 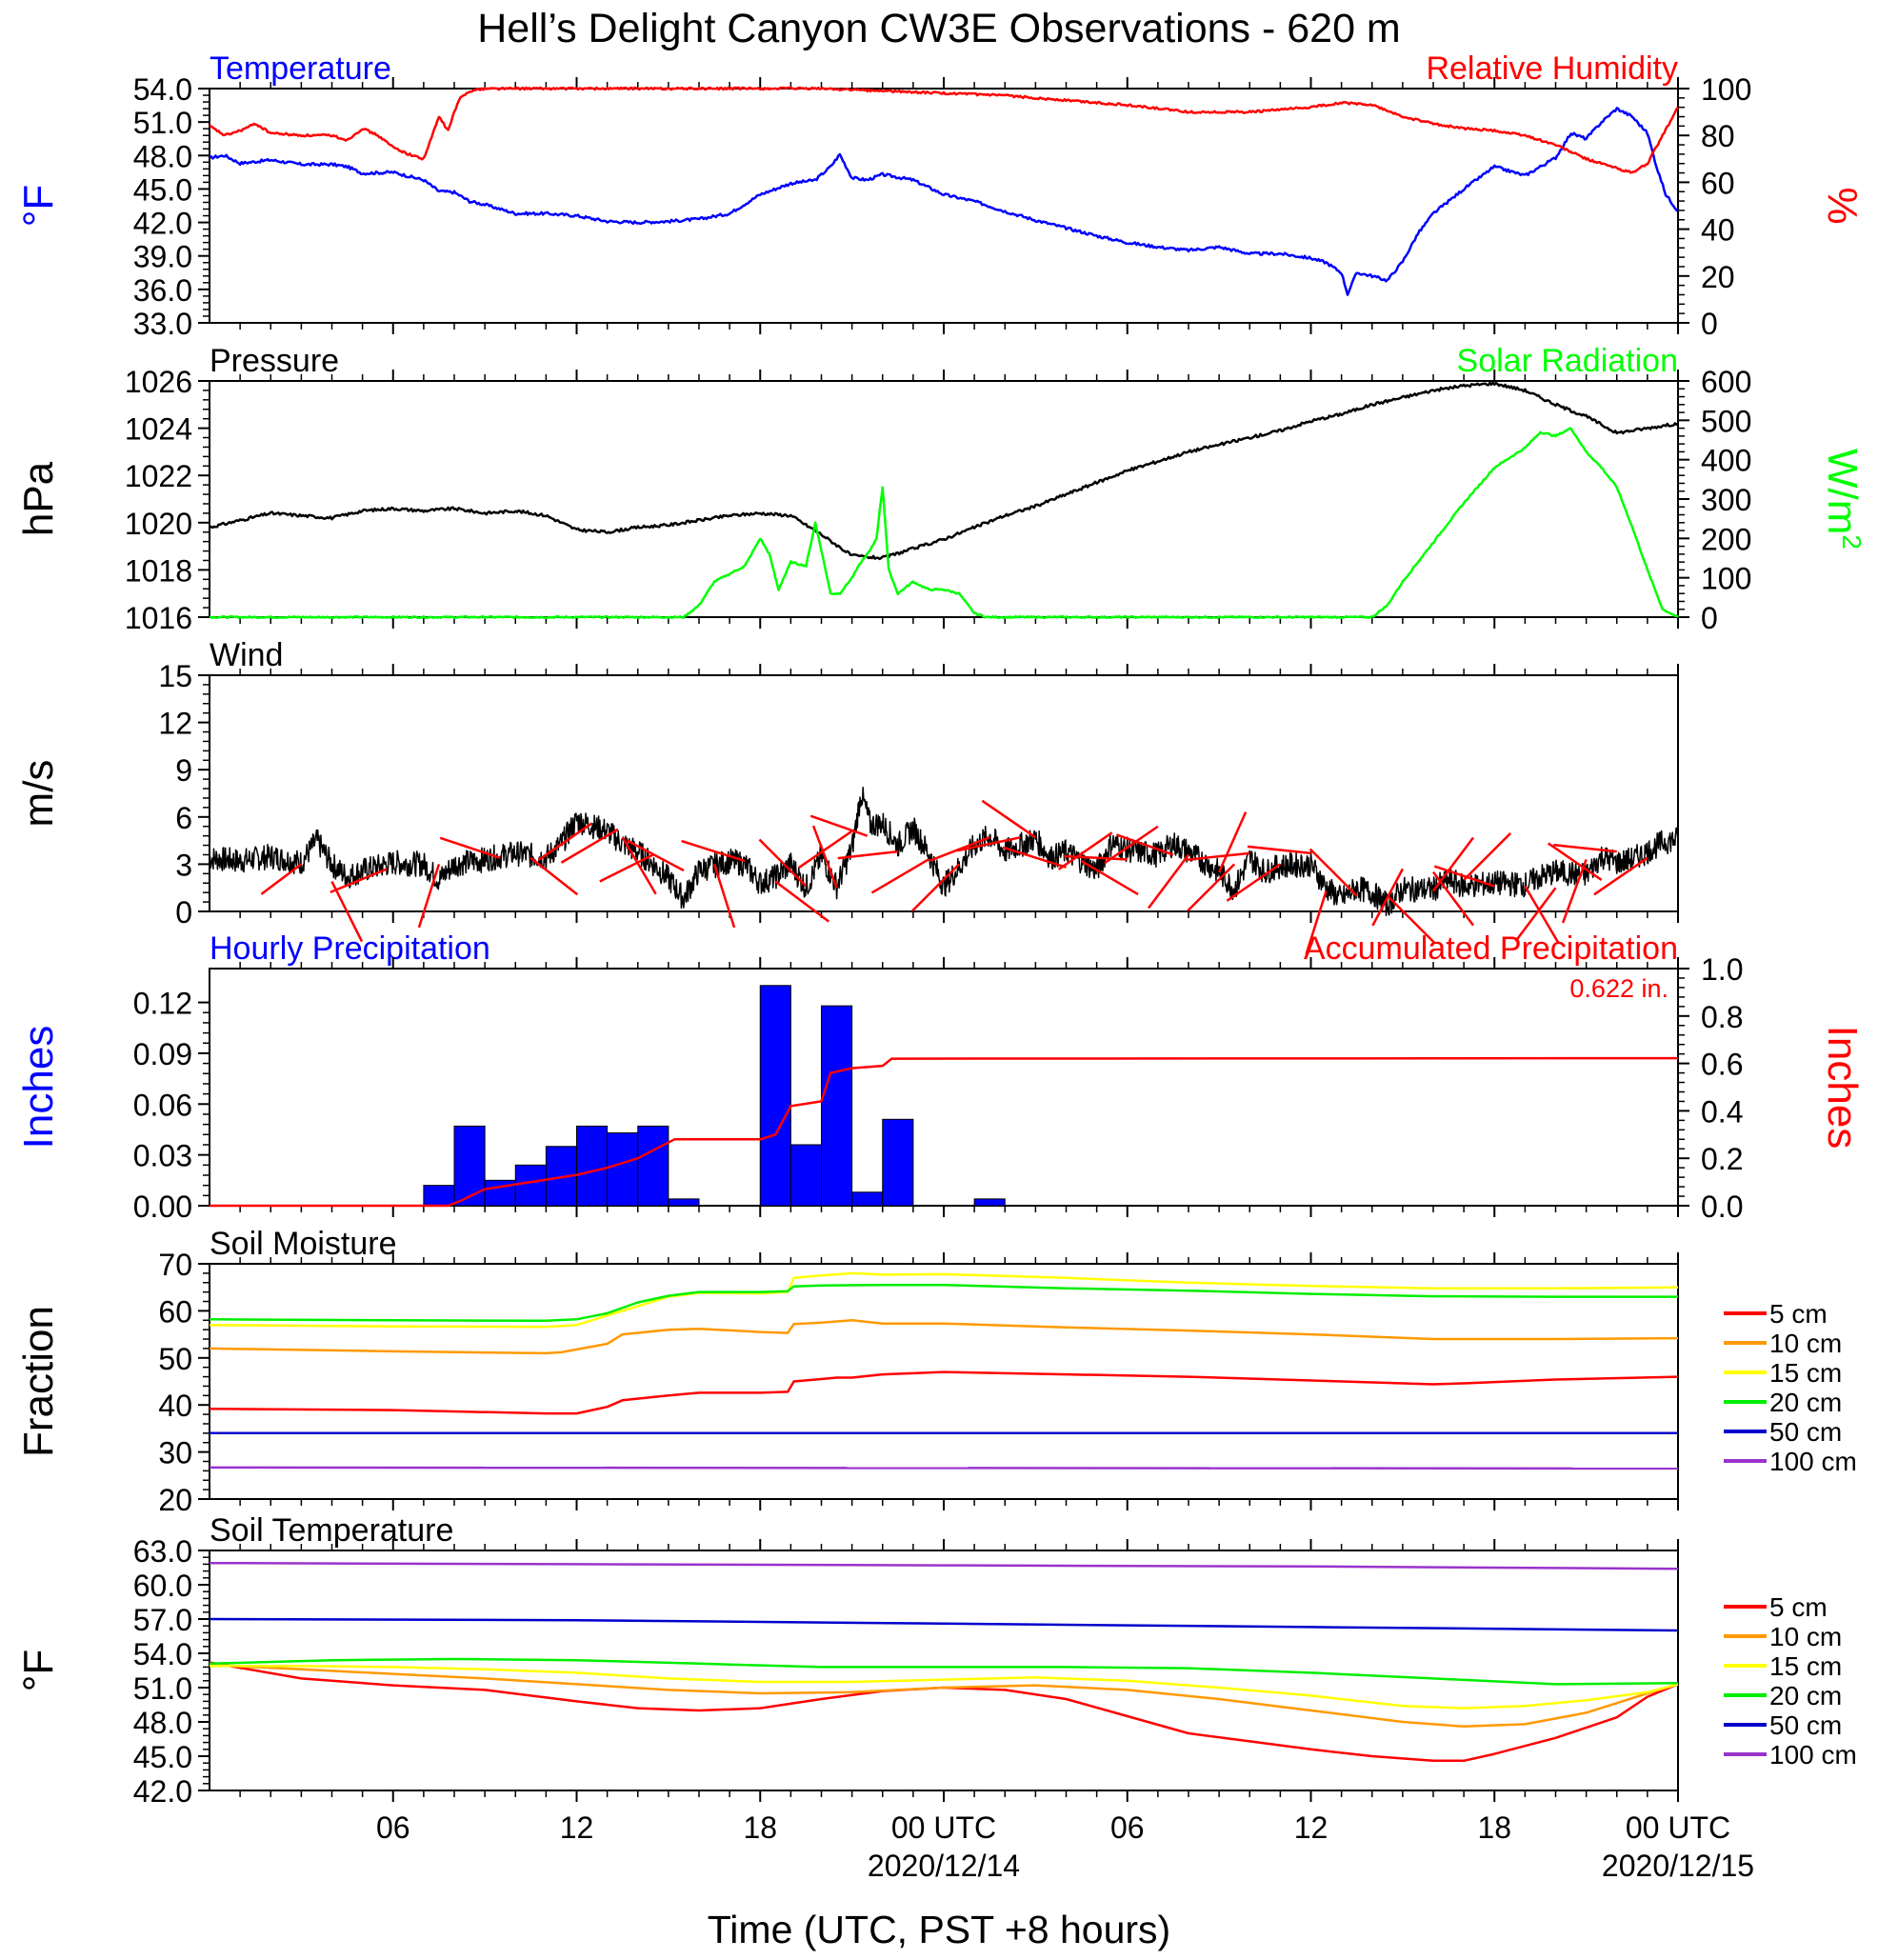 I want to click on y-left-tick-label: 1018, so click(x=158, y=570).